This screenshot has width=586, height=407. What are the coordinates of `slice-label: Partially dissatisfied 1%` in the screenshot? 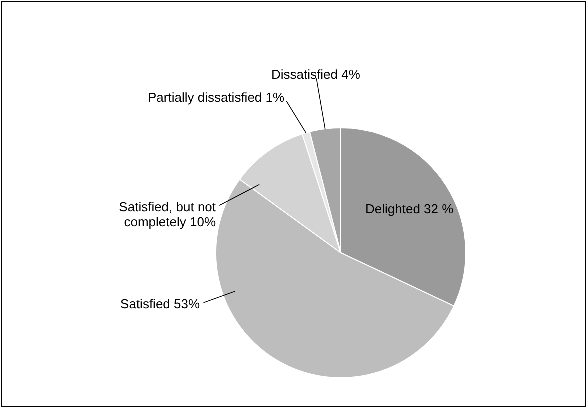 It's located at (216, 97).